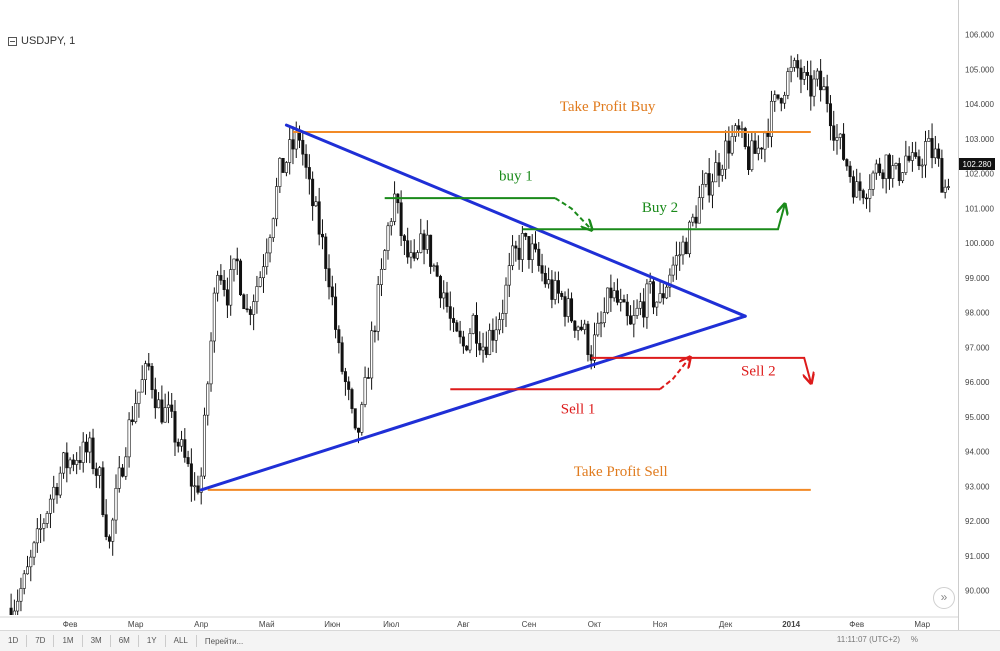 The height and width of the screenshot is (651, 1000). I want to click on minus-box-icon, so click(12, 41).